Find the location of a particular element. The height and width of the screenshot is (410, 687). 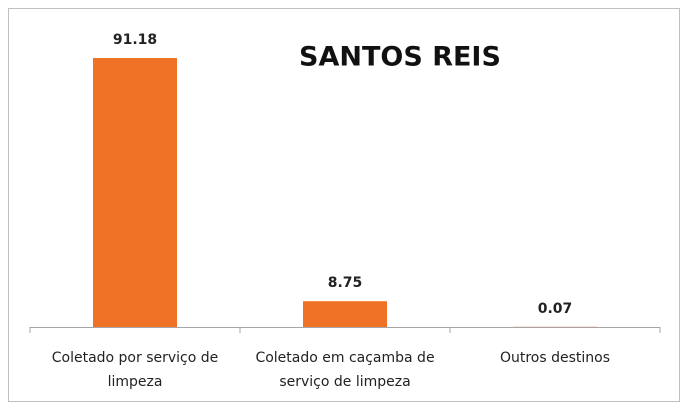

data-label: 8.75 is located at coordinates (345, 283).